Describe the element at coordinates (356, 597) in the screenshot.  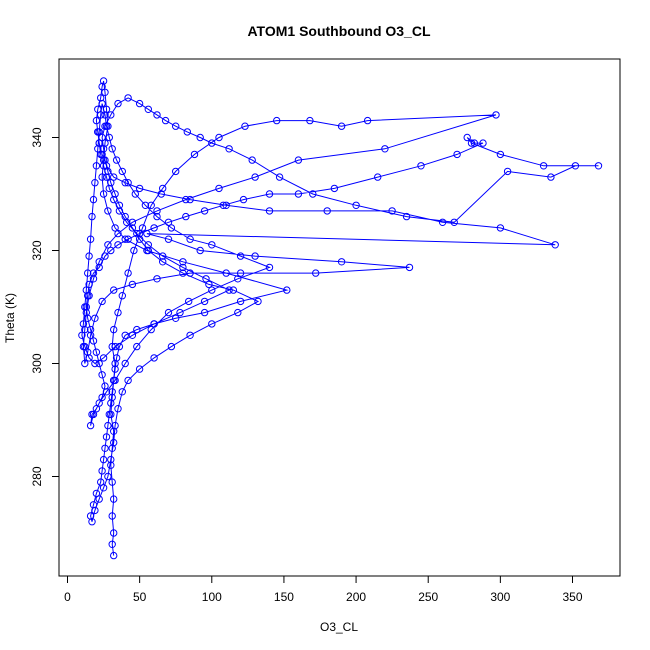
I see `x-tick-label: 200` at that location.